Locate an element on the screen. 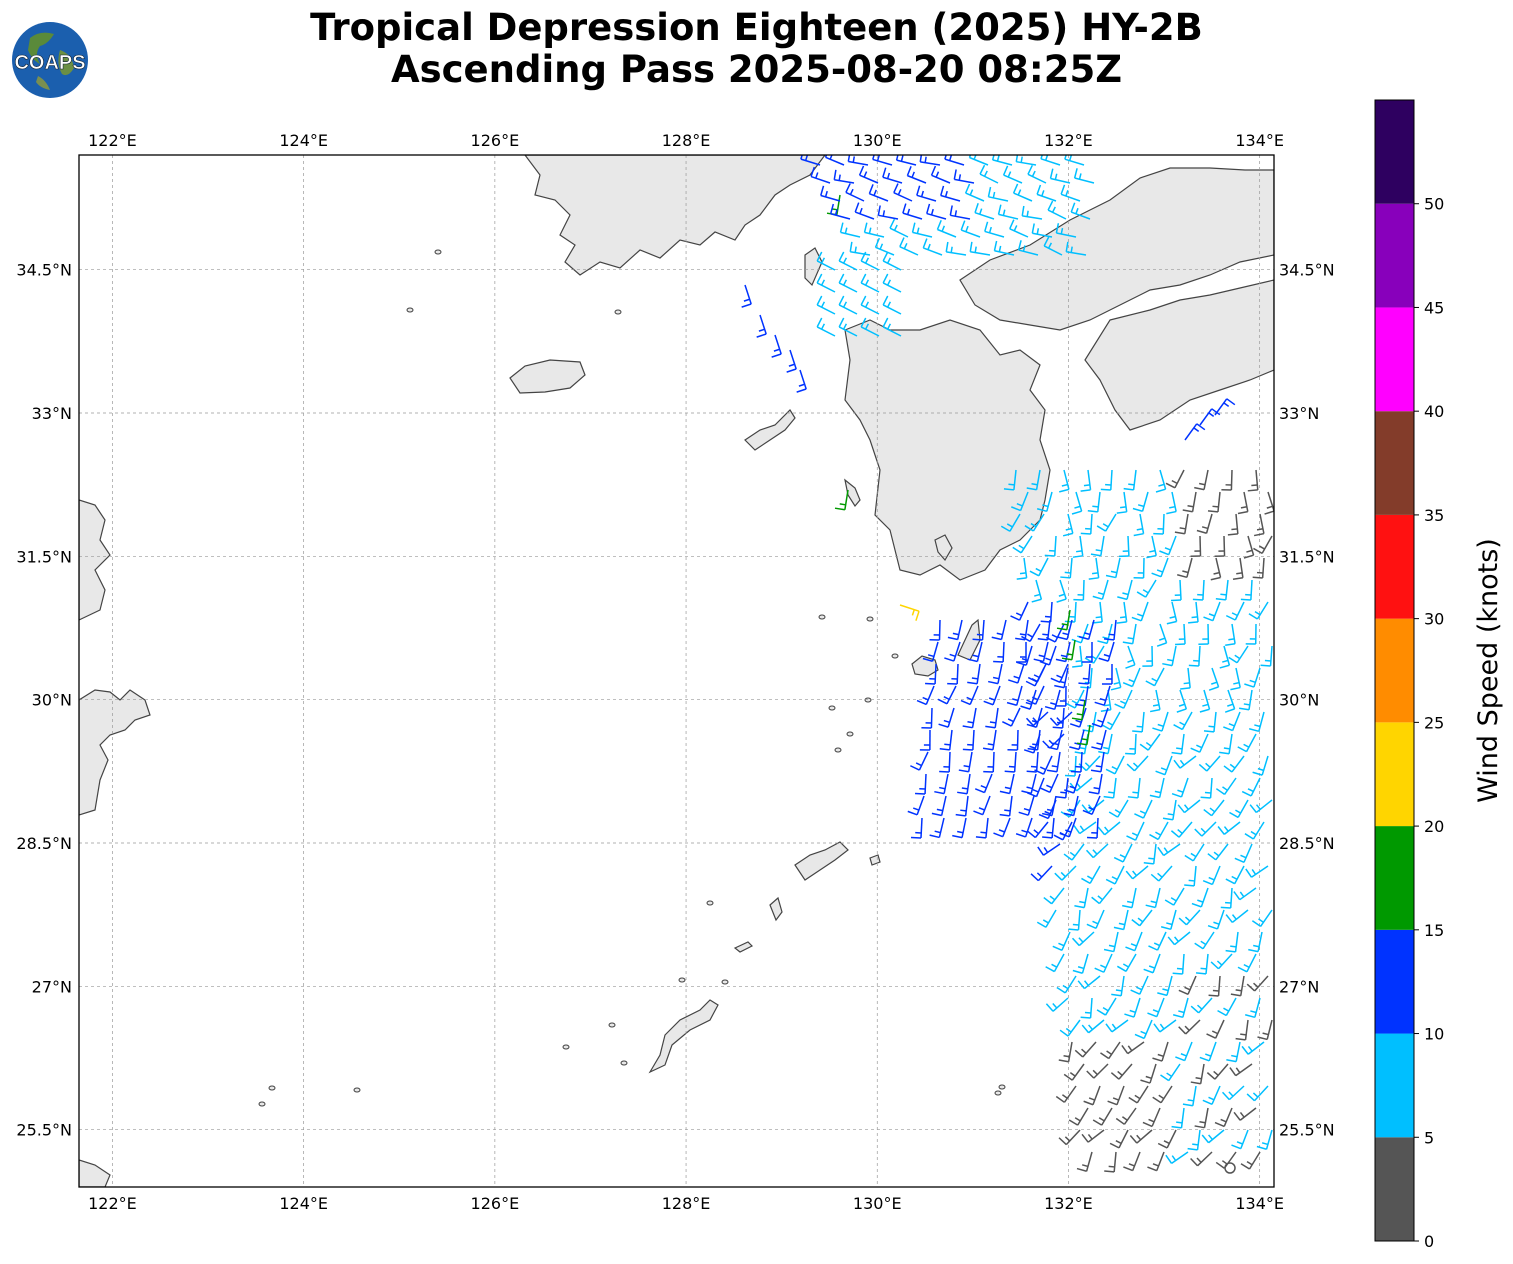 This screenshot has width=1513, height=1264. lat-tick-label: 25.5°N is located at coordinates (44, 1130).